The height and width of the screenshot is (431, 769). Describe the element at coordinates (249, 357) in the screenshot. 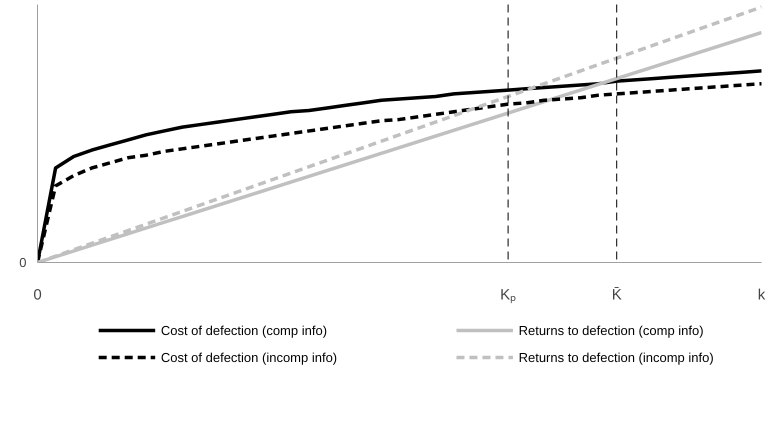

I see `legend-label: Cost of defection (incomp info)` at that location.